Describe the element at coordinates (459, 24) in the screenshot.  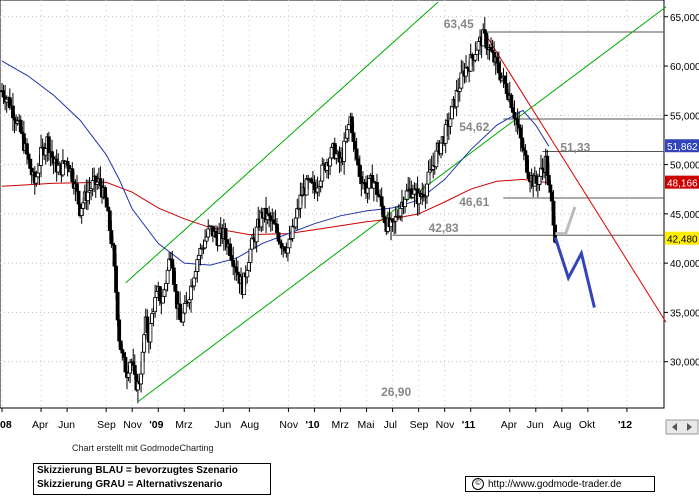
I see `level-label: 63,45` at that location.